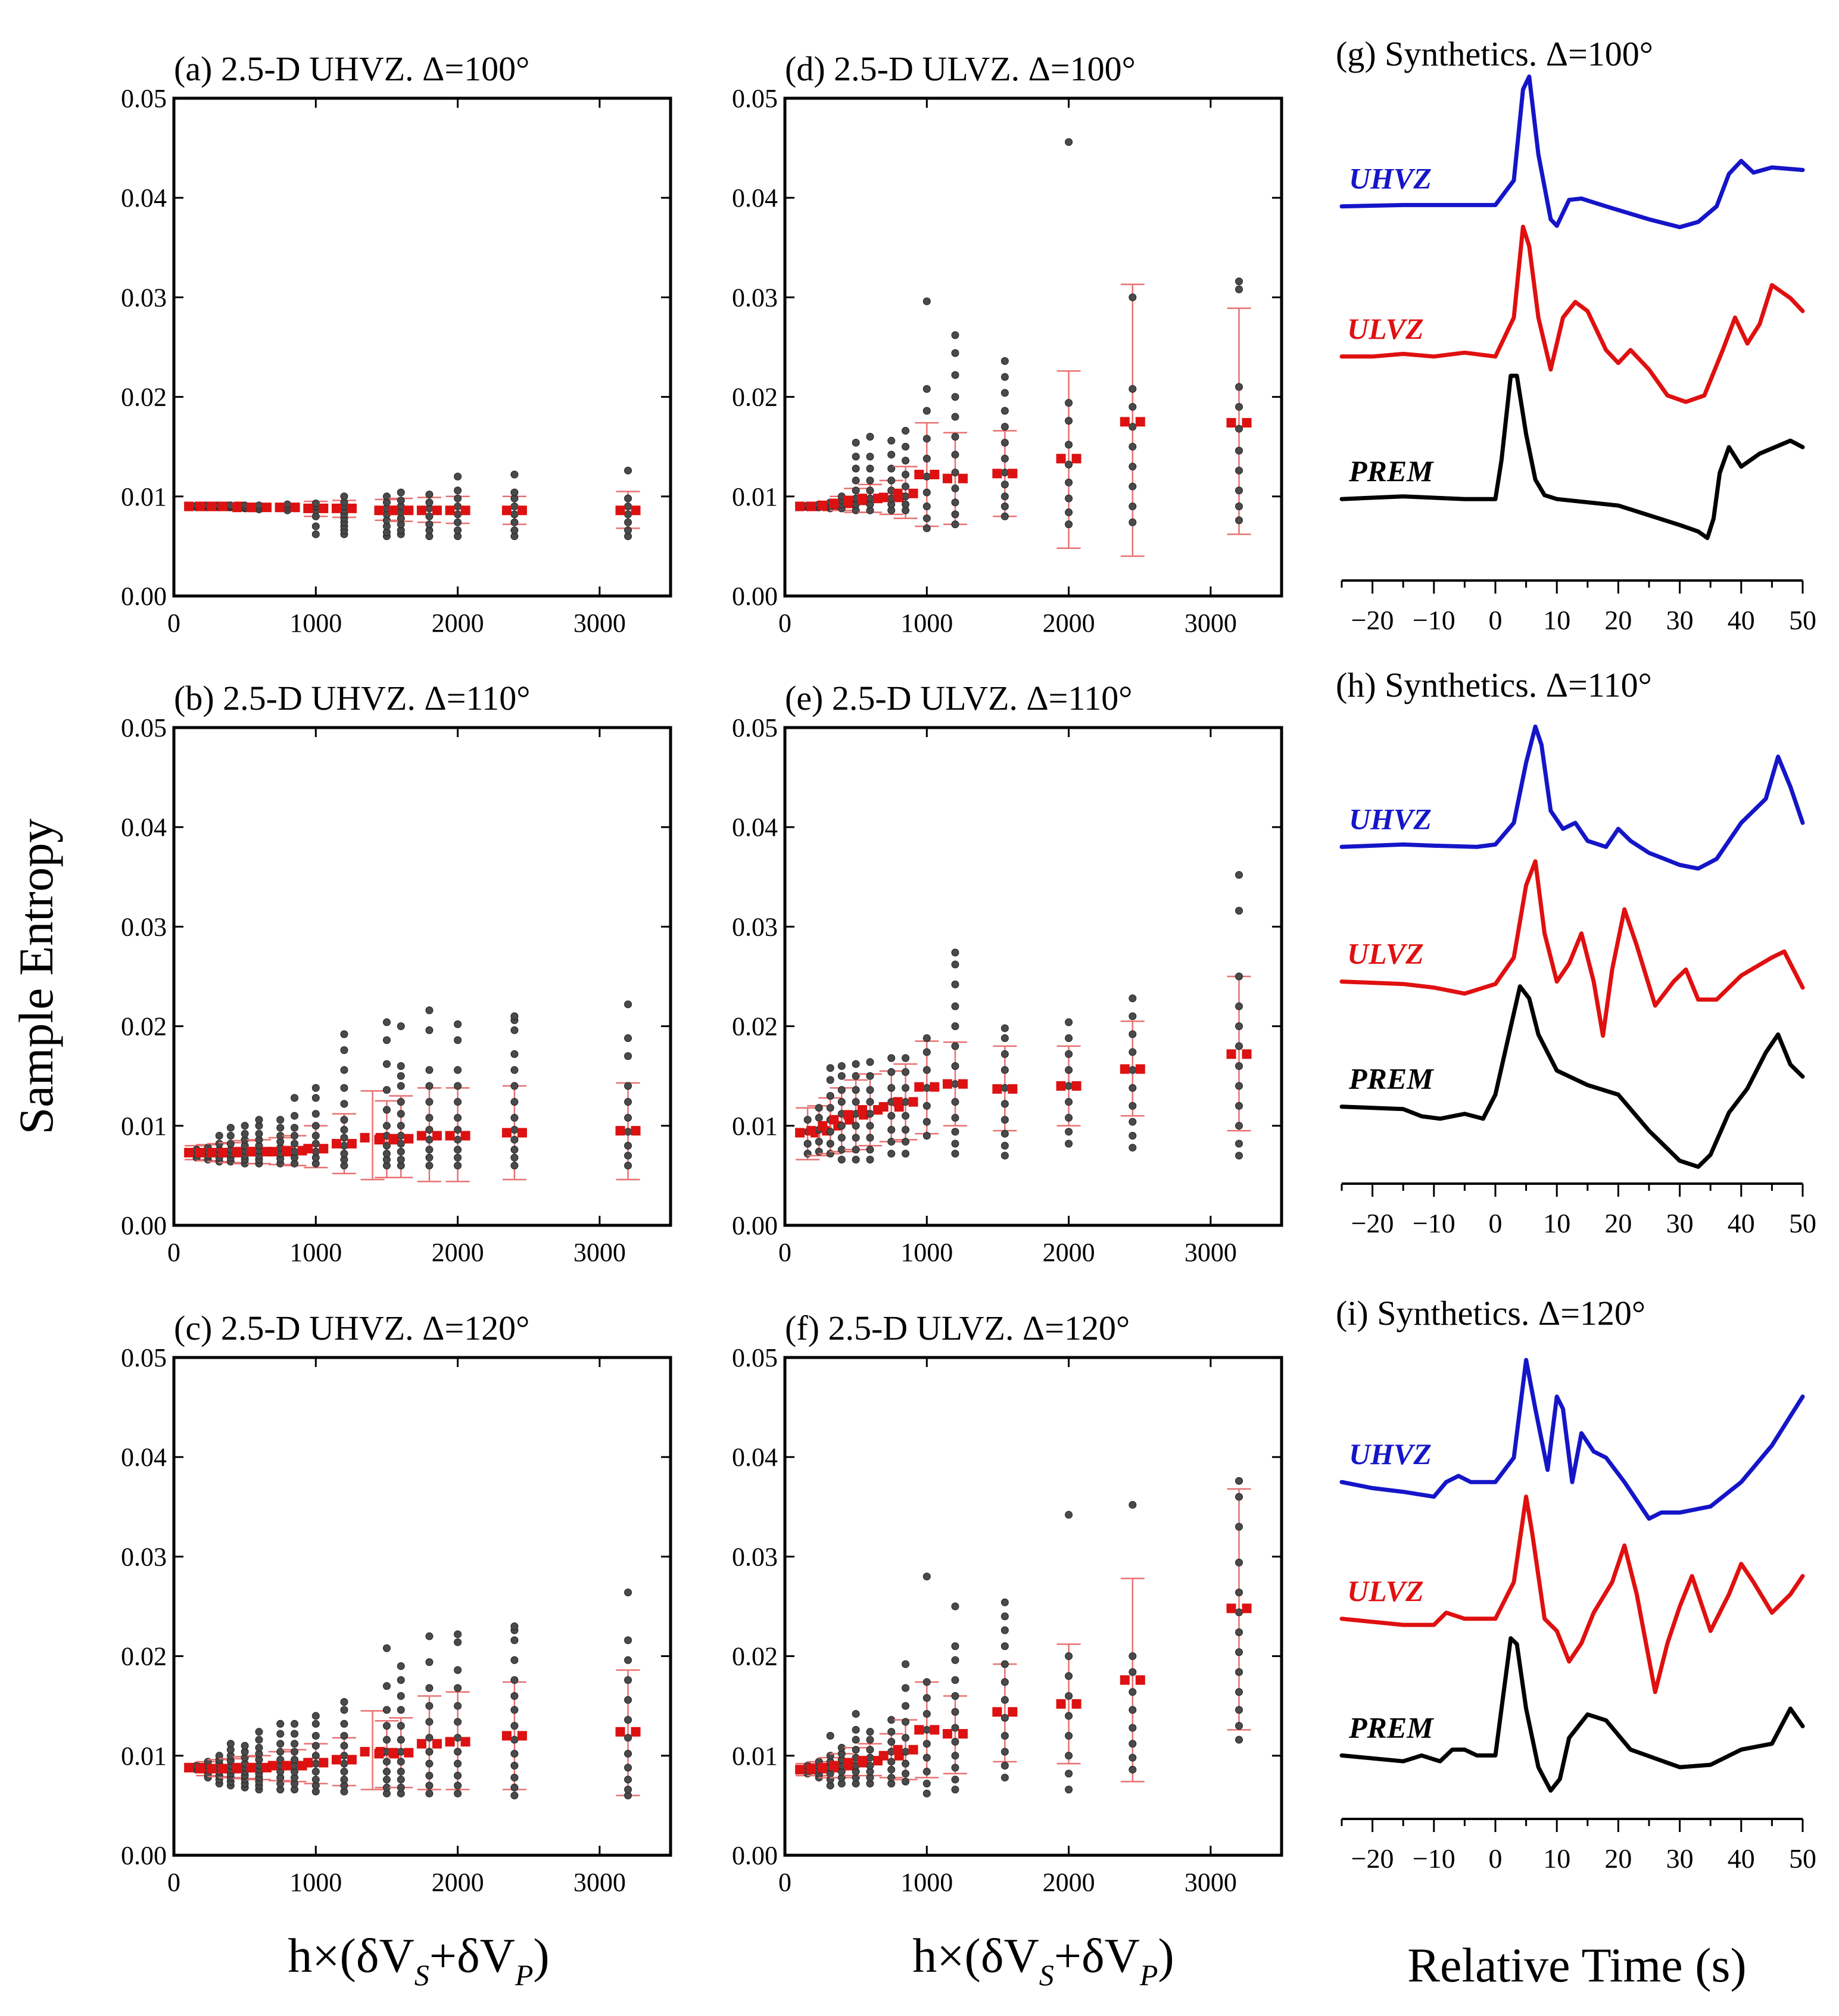 The width and height of the screenshot is (1839, 2016). Describe the element at coordinates (1069, 1252) in the screenshot. I see `x-tick-label: 2000` at that location.